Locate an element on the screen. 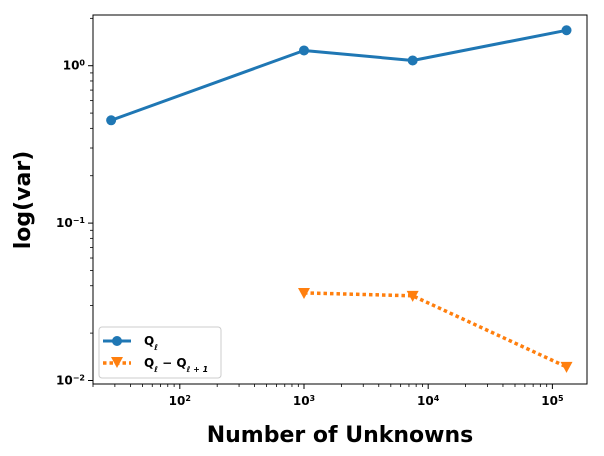 This screenshot has width=604, height=456. legend-label-series-1: Qℓ − Qℓ + 1 is located at coordinates (176, 365).